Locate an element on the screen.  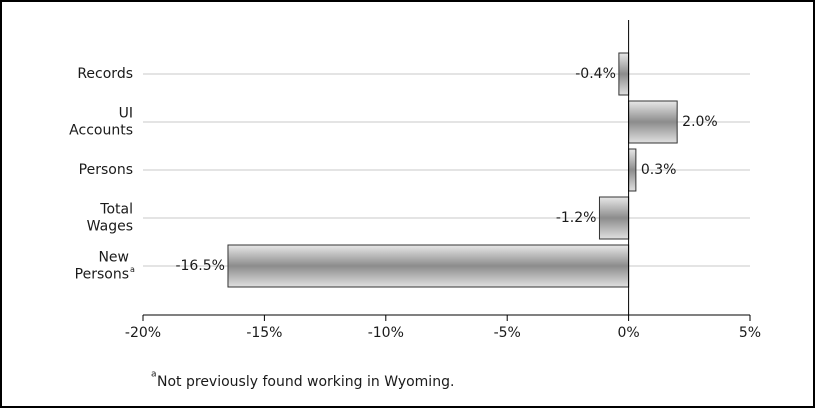
x-tick-label: 0% is located at coordinates (628, 333).